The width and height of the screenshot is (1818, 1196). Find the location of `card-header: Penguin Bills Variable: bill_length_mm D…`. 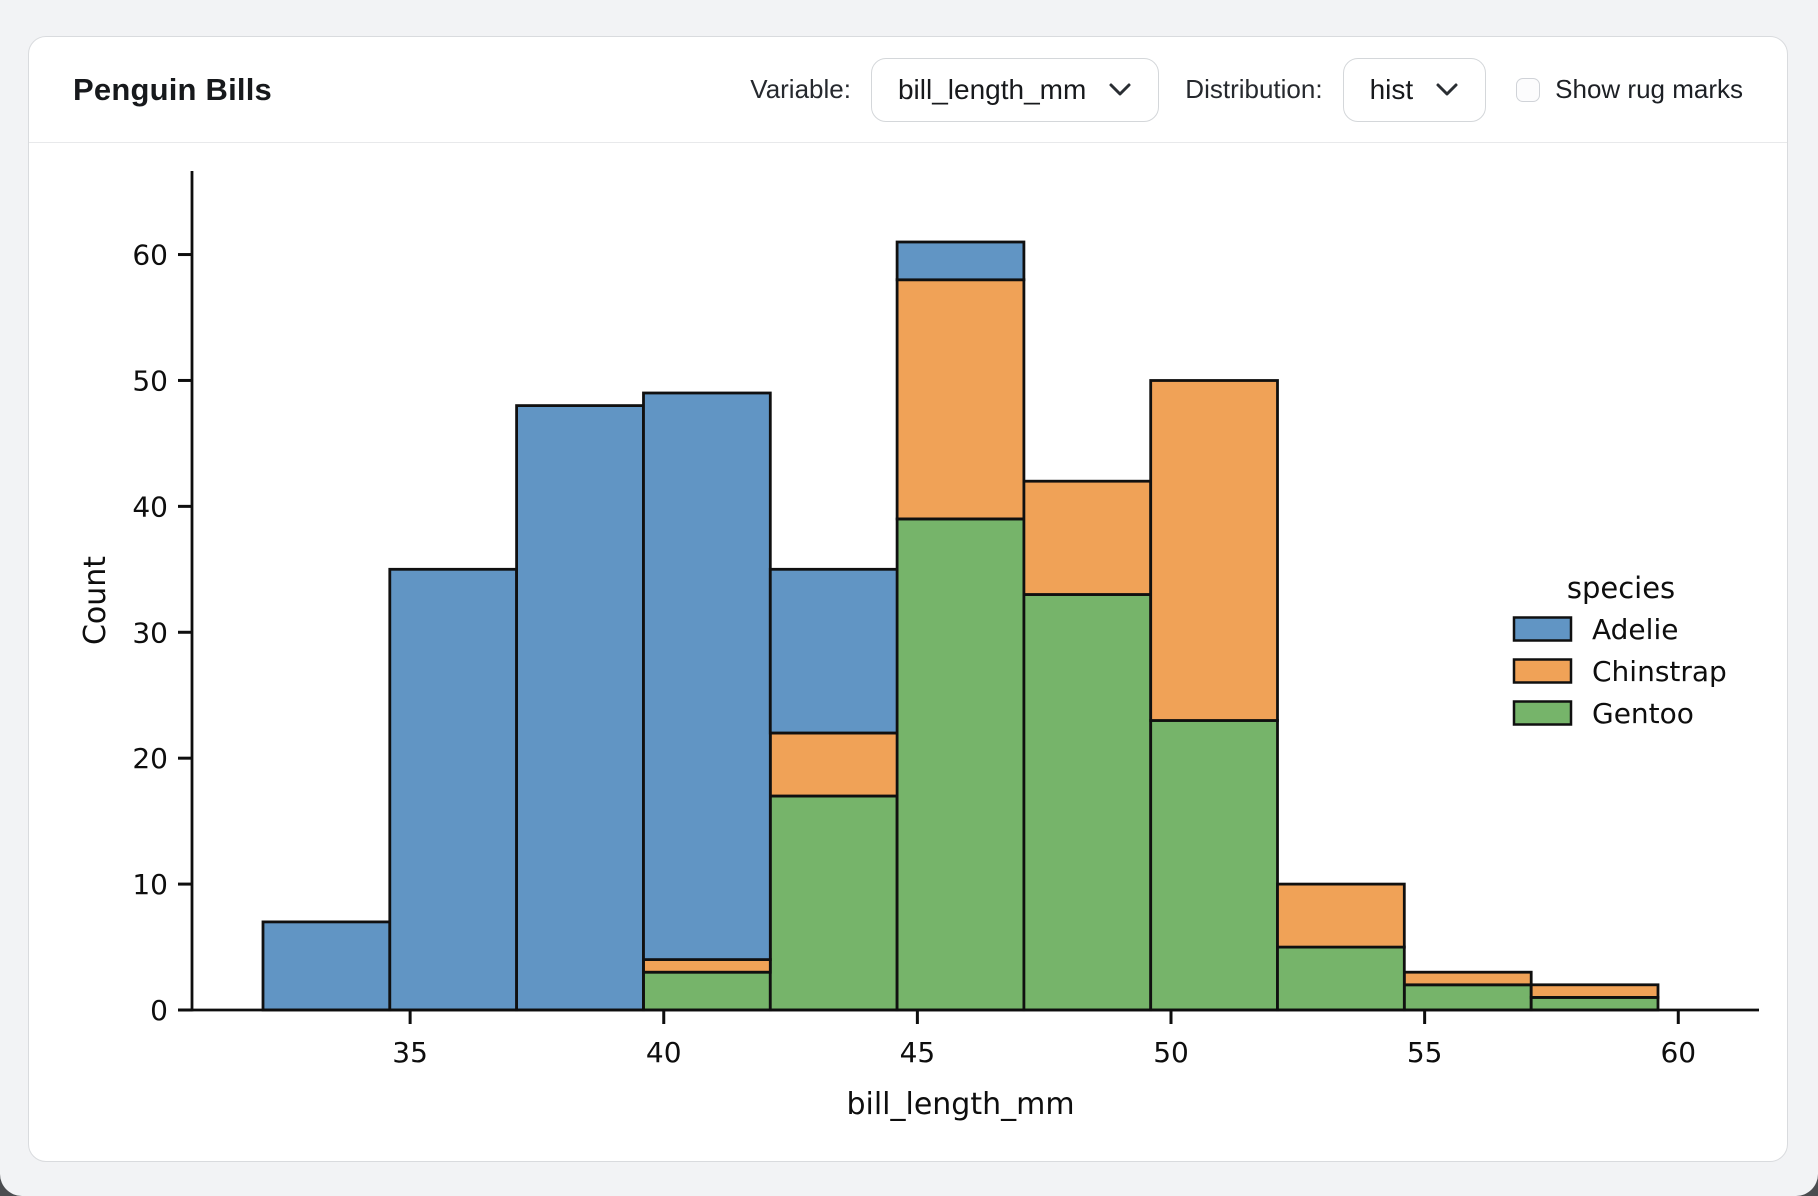

card-header: Penguin Bills Variable: bill_length_mm D… is located at coordinates (908, 90).